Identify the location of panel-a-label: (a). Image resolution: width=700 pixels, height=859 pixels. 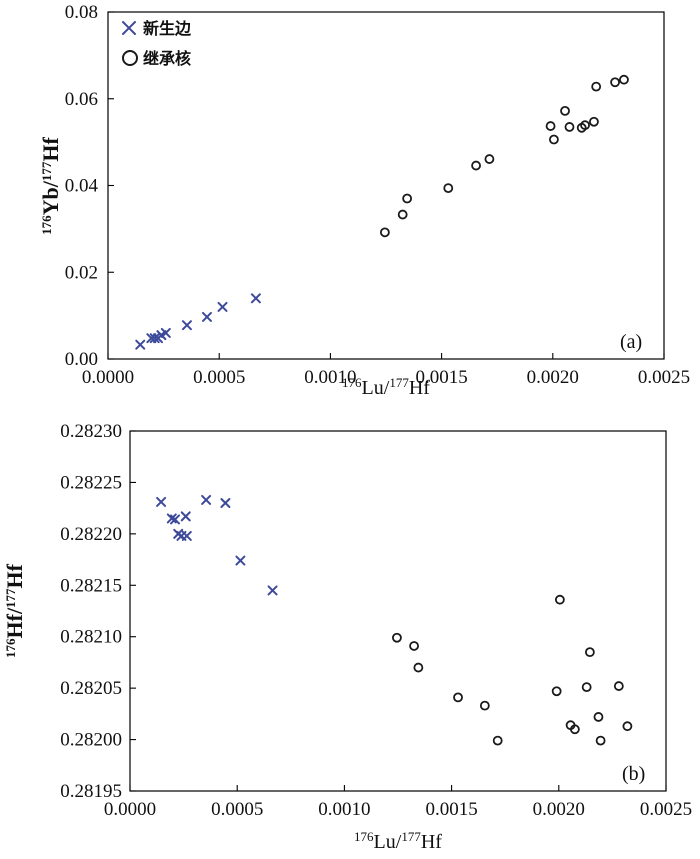
(631, 342).